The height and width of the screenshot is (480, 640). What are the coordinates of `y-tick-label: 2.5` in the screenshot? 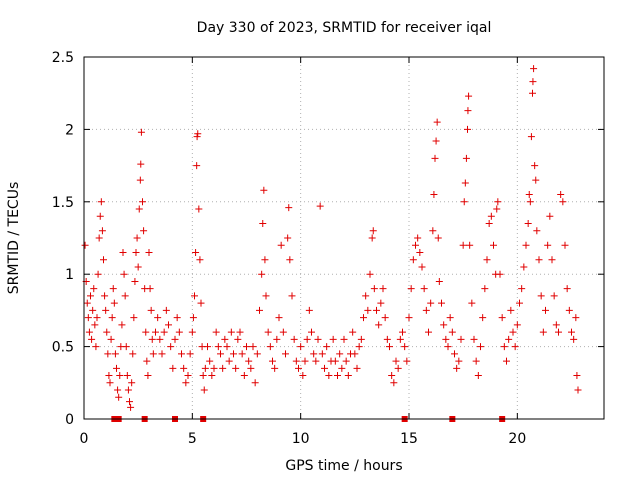 It's located at (63, 58).